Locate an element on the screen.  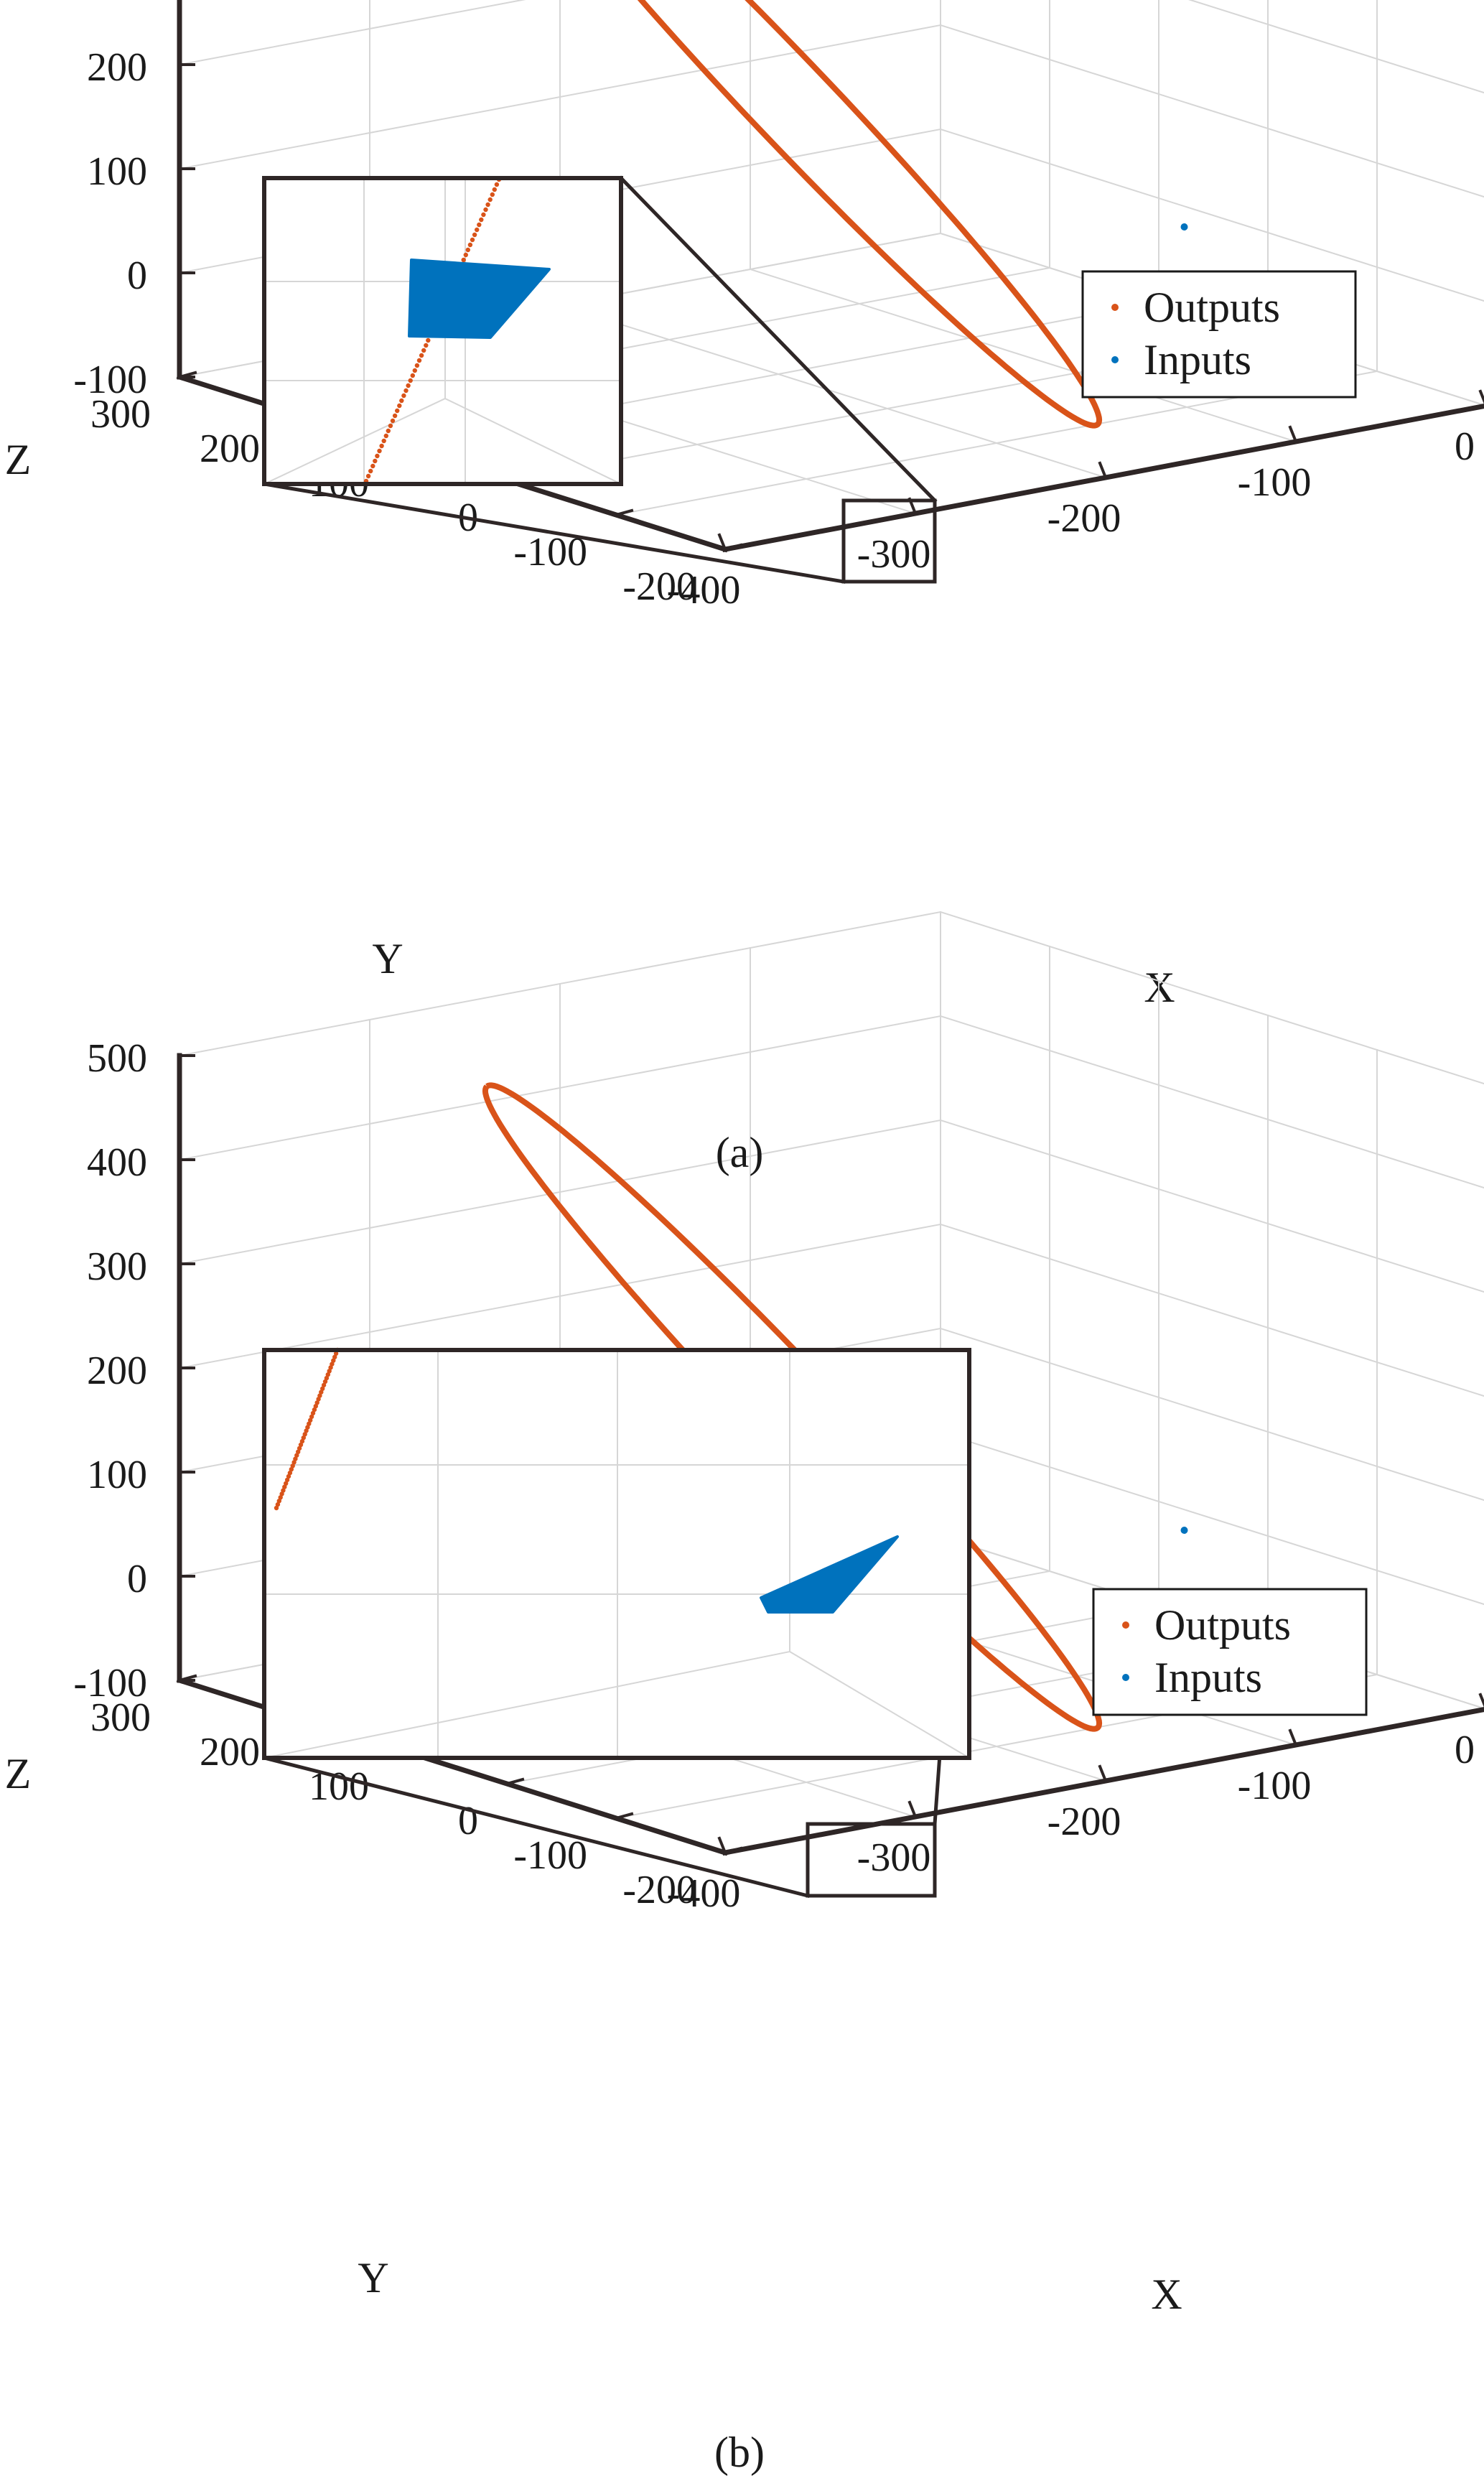
z-tick-label: 500 is located at coordinates (117, 1058).